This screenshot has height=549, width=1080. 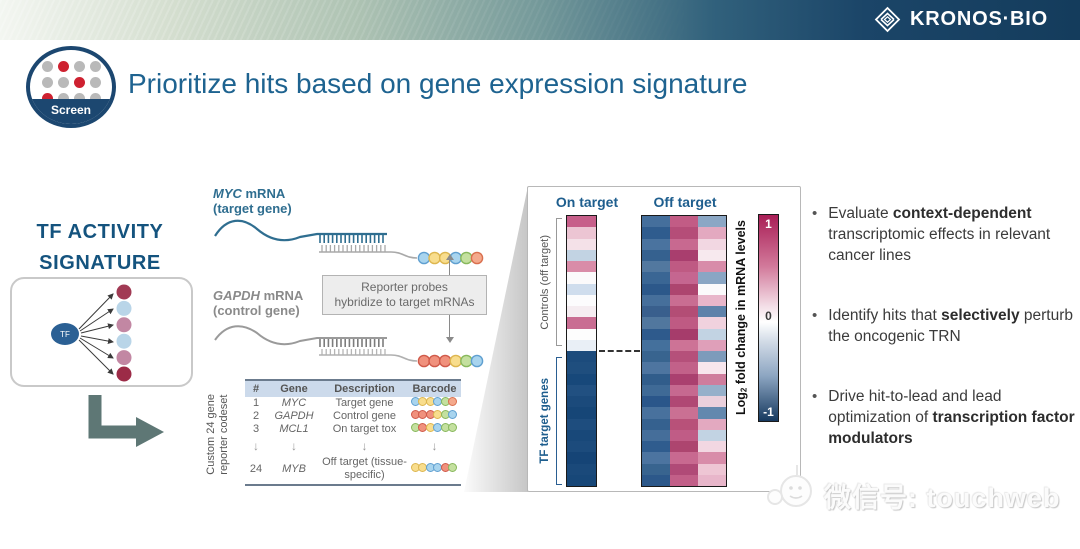 I want to click on tf-target-dots, so click(x=124, y=333).